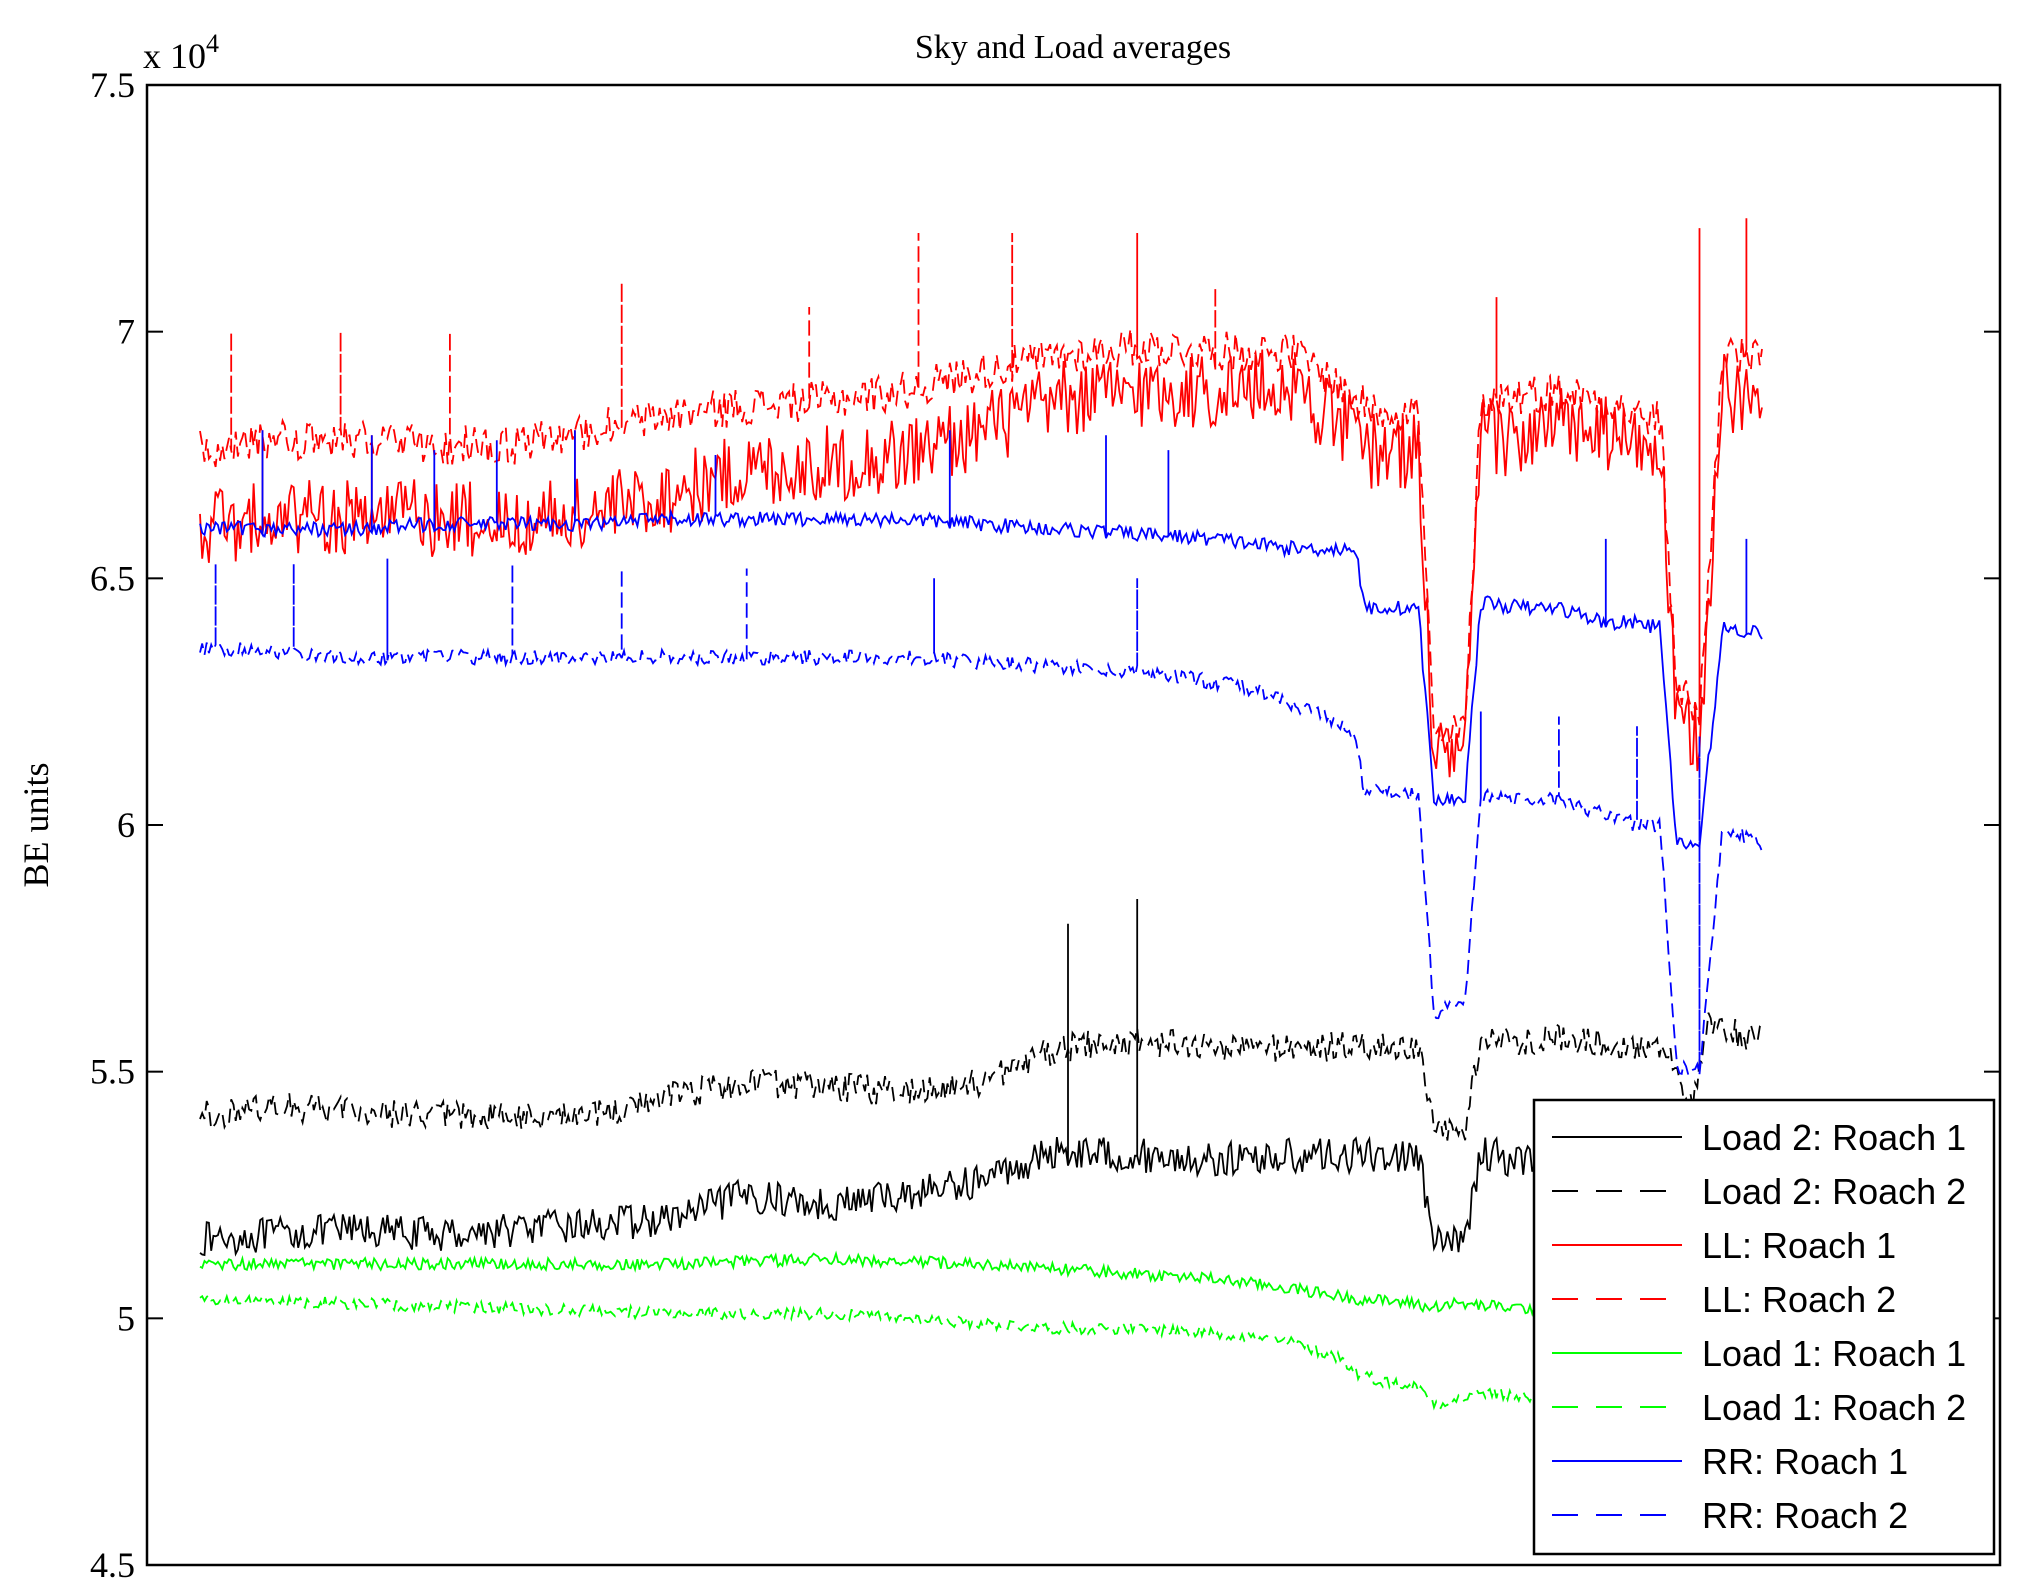 The height and width of the screenshot is (1592, 2029). What do you see at coordinates (126, 1318) in the screenshot?
I see `y-tick-label: 5` at bounding box center [126, 1318].